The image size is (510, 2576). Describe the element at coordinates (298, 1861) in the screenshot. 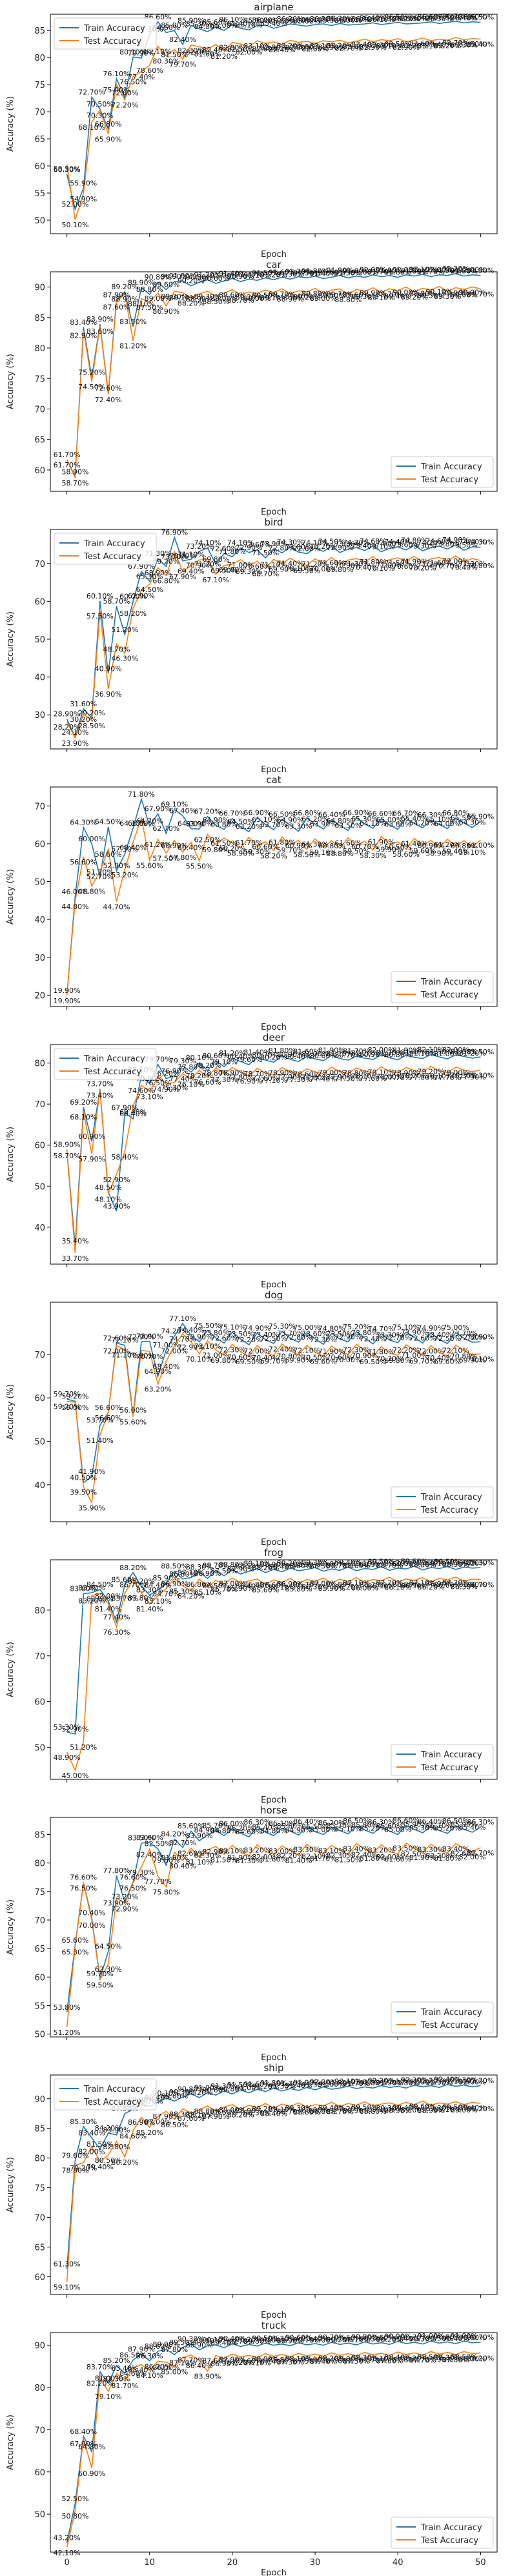

I see `data-label: 81.40%` at that location.